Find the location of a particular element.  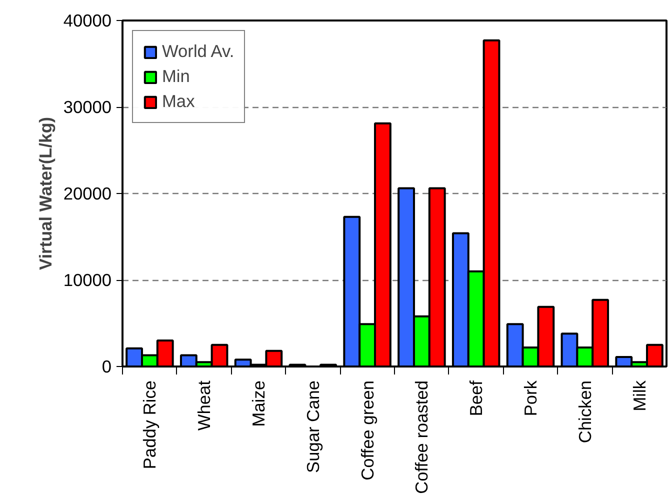

x-tick-label: Milk is located at coordinates (639, 396).